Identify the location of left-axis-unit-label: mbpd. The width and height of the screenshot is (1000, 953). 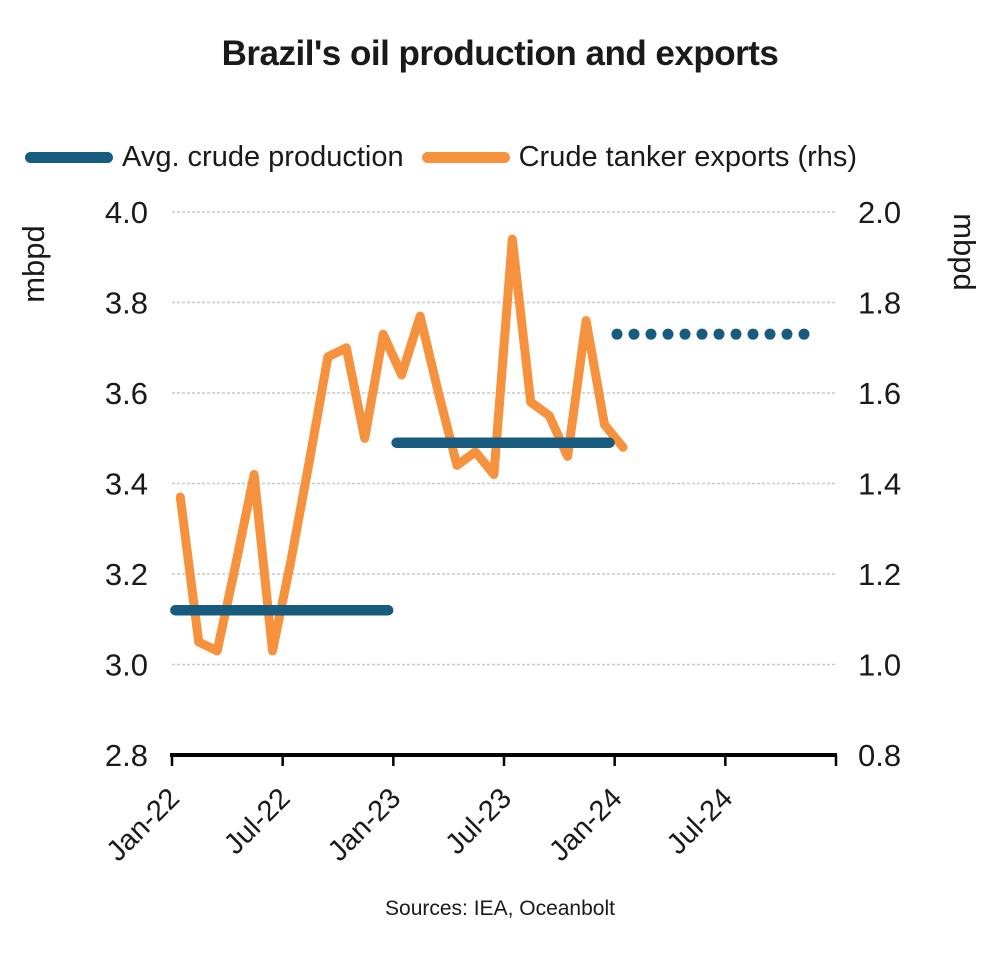
(33, 264).